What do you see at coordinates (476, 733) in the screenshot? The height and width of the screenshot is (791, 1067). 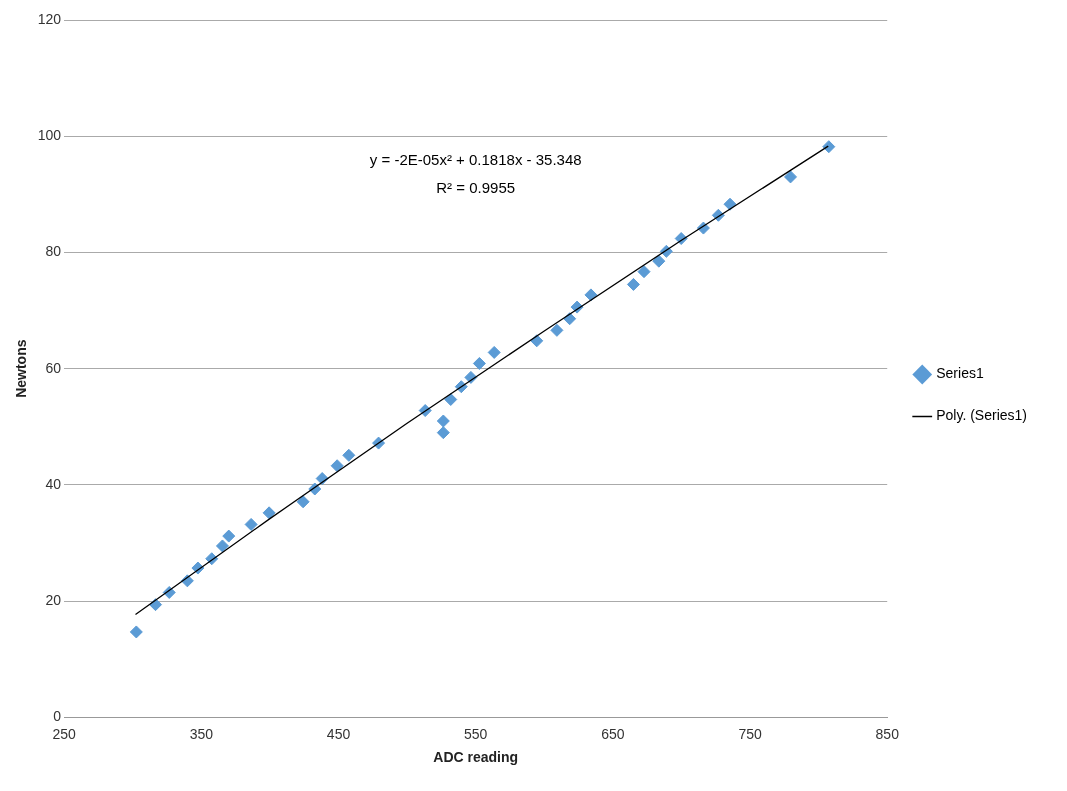 I see `x-tick-label: 550` at bounding box center [476, 733].